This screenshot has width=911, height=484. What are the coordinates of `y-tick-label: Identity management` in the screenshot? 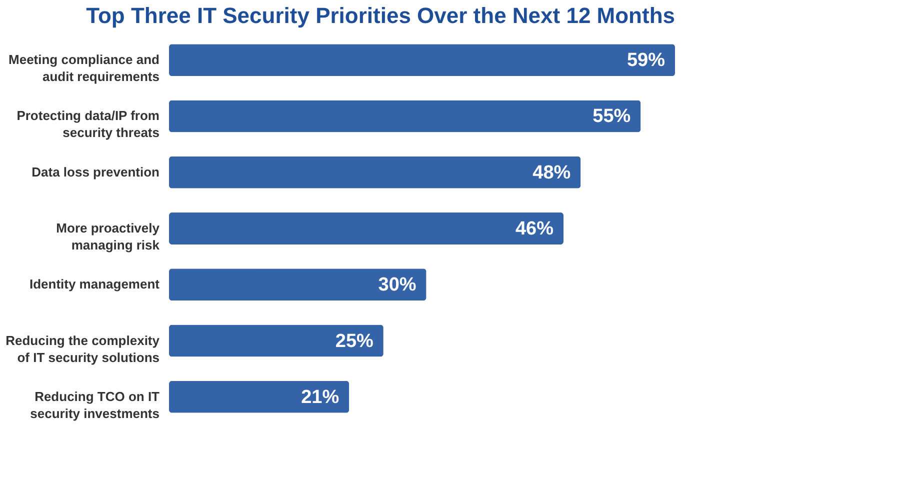 It's located at (94, 284).